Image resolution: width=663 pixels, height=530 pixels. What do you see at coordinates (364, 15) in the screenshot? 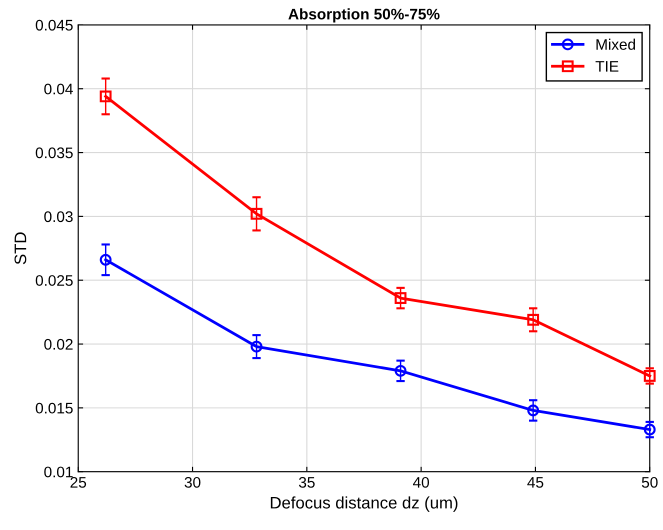
I see `chart-title: Absorption 50%-75%` at bounding box center [364, 15].